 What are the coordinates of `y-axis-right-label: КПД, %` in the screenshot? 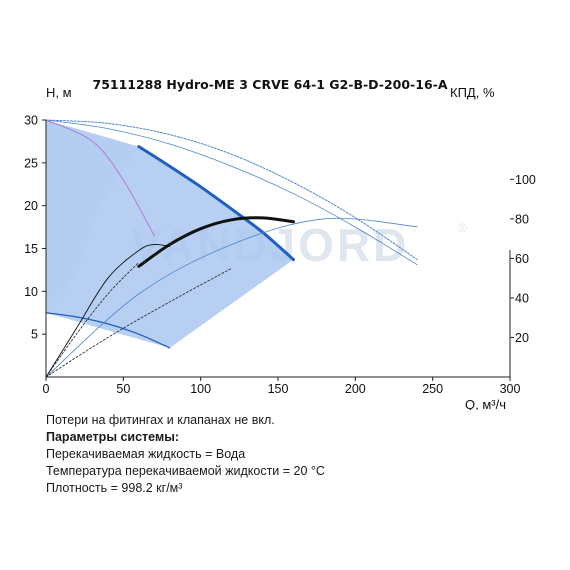 It's located at (472, 92).